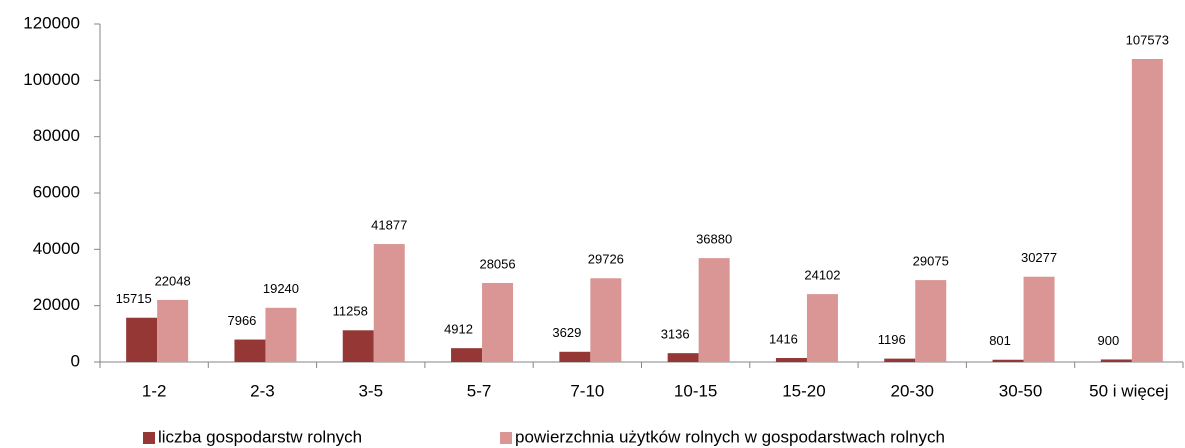 The width and height of the screenshot is (1185, 448). What do you see at coordinates (56, 135) in the screenshot?
I see `y-tick-label: 80000` at bounding box center [56, 135].